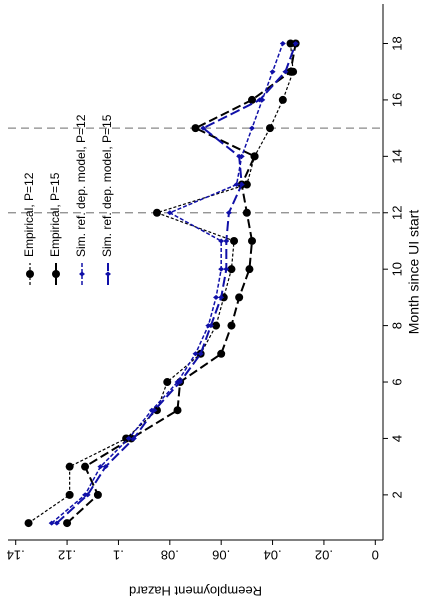  Describe the element at coordinates (396, 213) in the screenshot. I see `x-tick-label: 12` at that location.